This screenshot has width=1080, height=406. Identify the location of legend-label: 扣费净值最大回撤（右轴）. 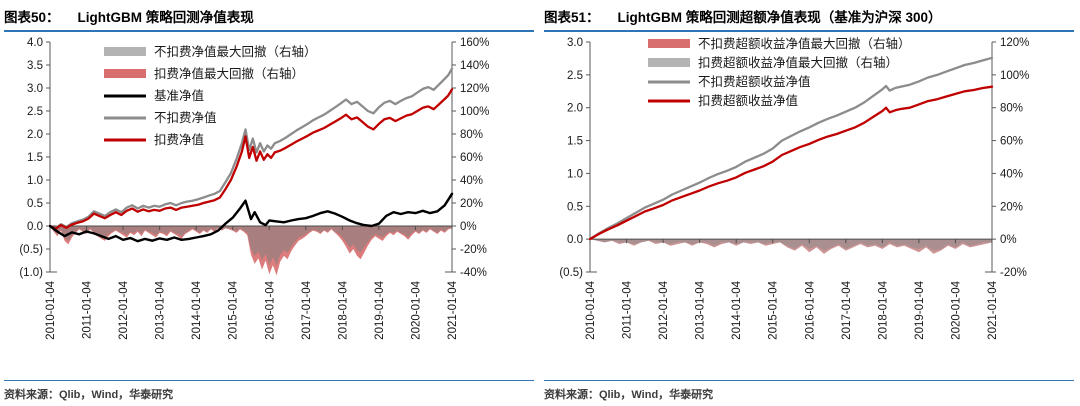
(229, 73).